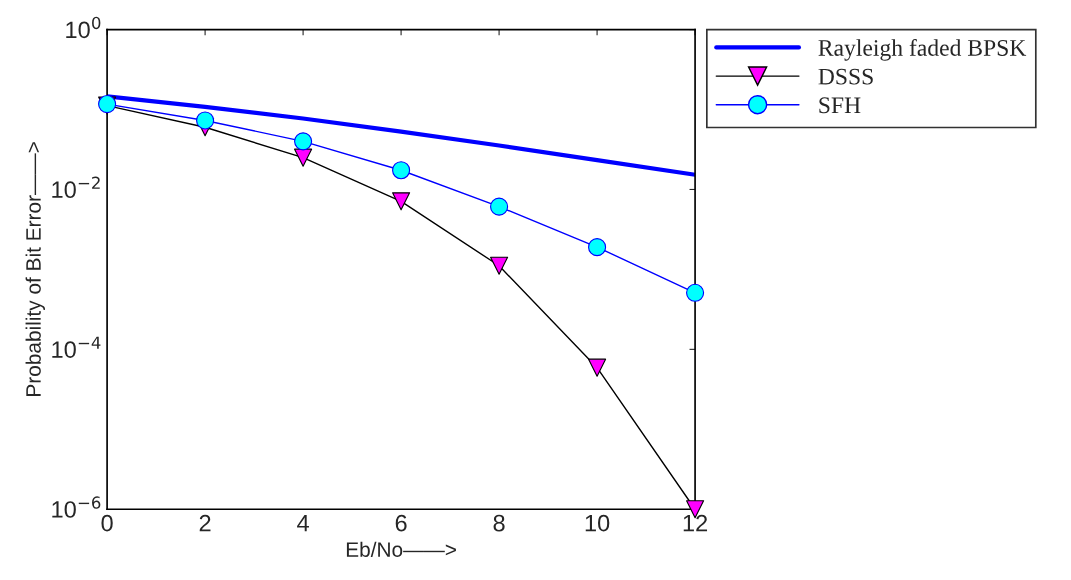 This screenshot has height=580, width=1071. What do you see at coordinates (303, 523) in the screenshot?
I see `x-tick-label: 4` at bounding box center [303, 523].